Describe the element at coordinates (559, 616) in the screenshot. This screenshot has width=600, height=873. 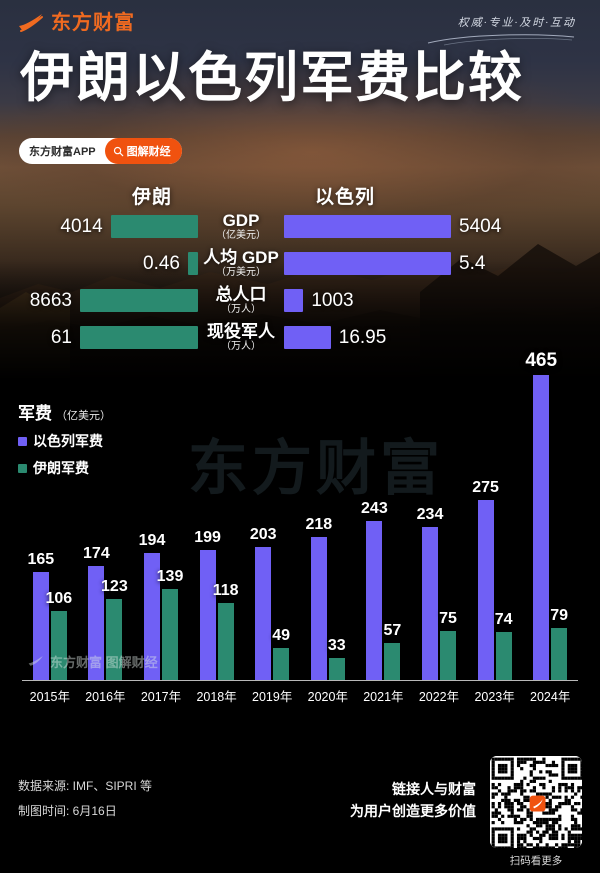
I see `chart-bar-label-iran: 79` at that location.